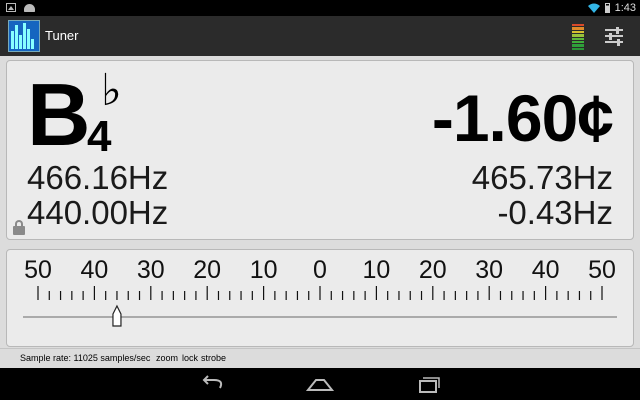 This screenshot has width=640, height=400. What do you see at coordinates (98, 177) in the screenshot?
I see `detected-frequency: 466.16Hz` at bounding box center [98, 177].